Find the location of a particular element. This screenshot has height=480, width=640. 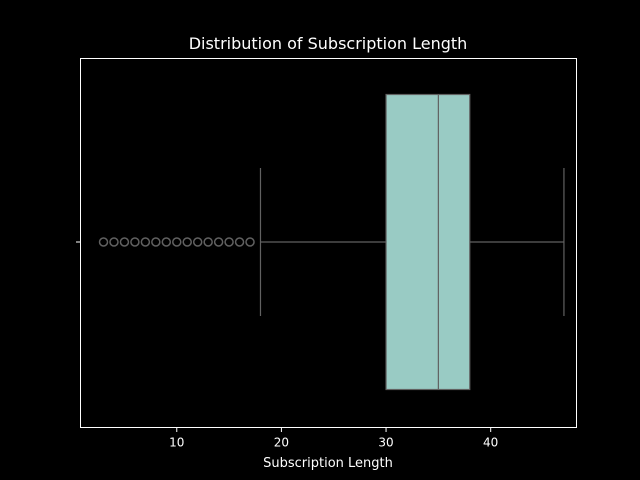

x-axis-ticks: 10 20 30 40 is located at coordinates (333, 438).